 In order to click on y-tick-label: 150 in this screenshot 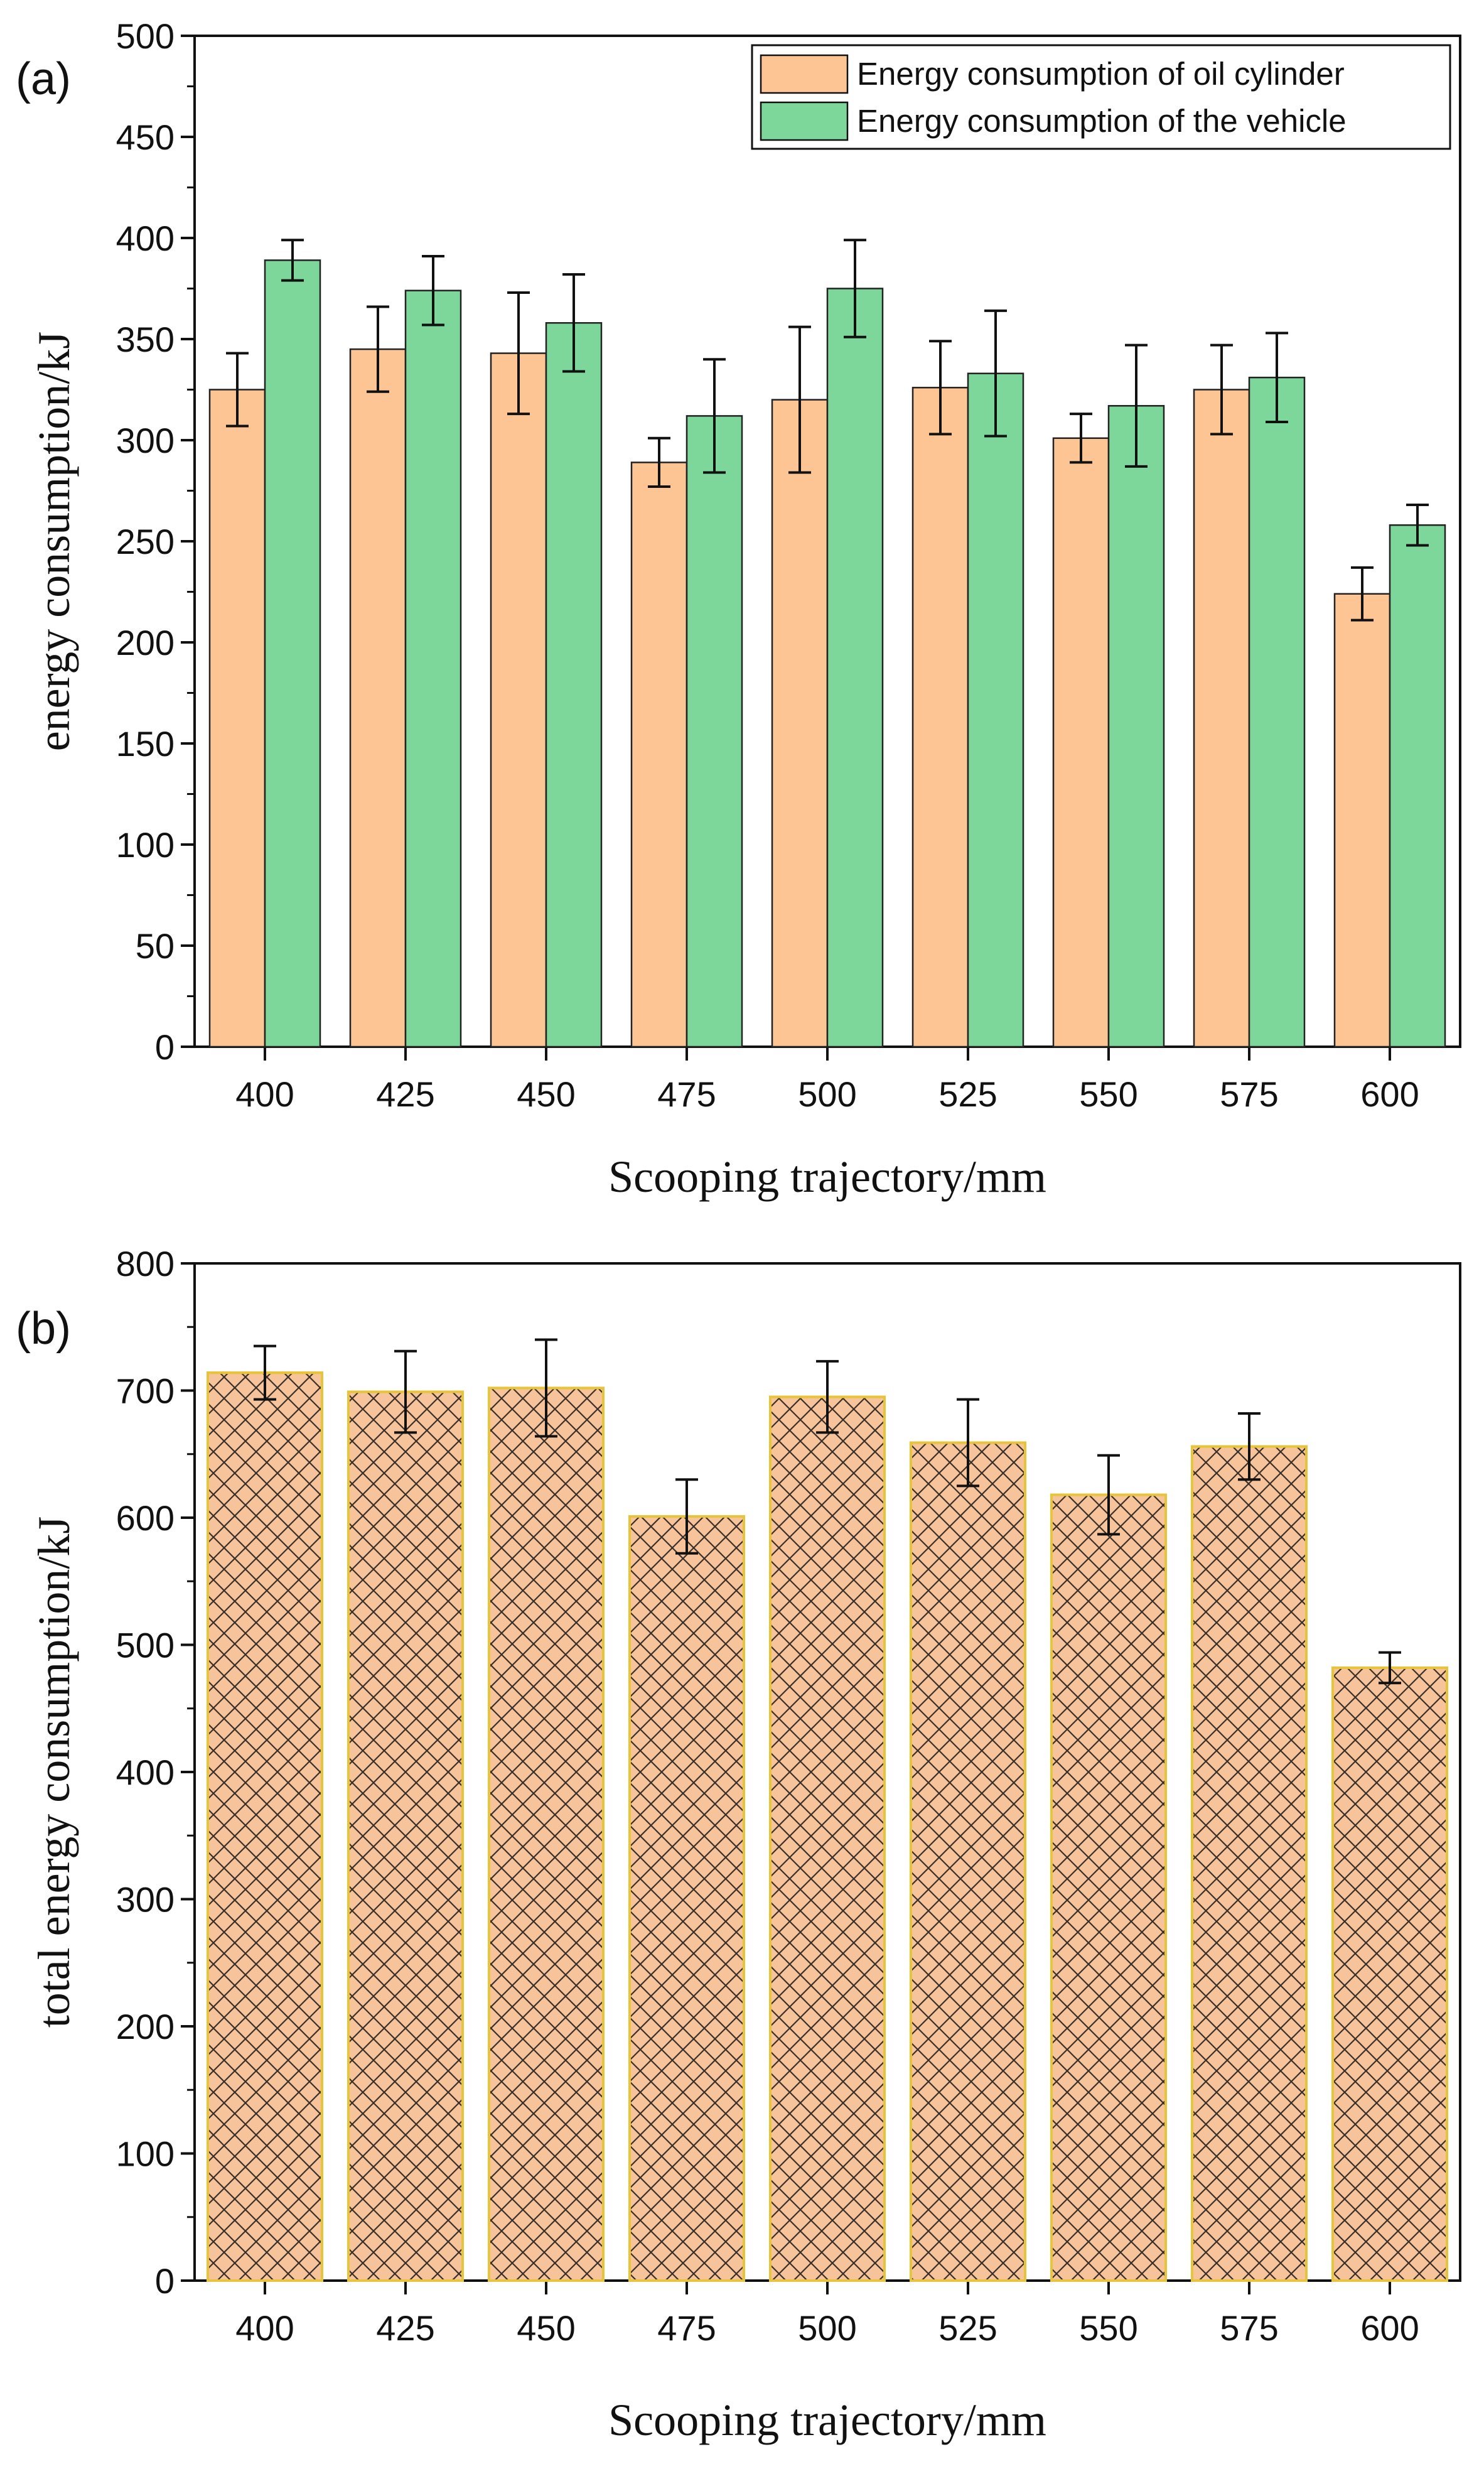, I will do `click(145, 744)`.